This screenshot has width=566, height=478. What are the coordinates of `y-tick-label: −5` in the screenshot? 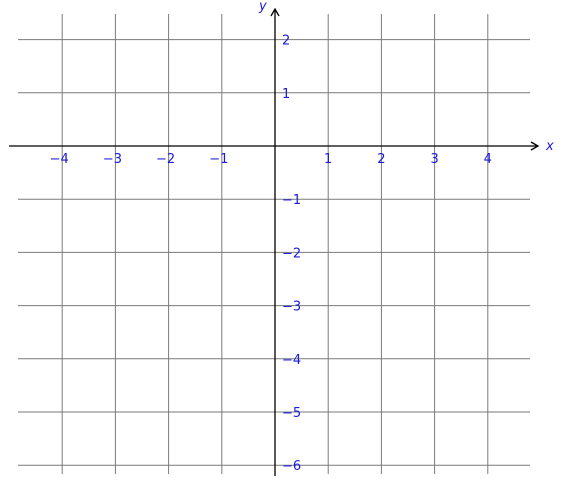 It's located at (291, 413).